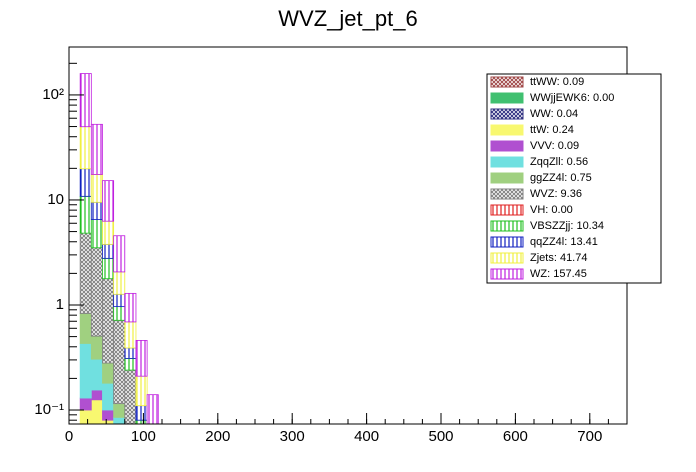 Image resolution: width=696 pixels, height=472 pixels. Describe the element at coordinates (366, 436) in the screenshot. I see `x-tick-label: 400` at that location.